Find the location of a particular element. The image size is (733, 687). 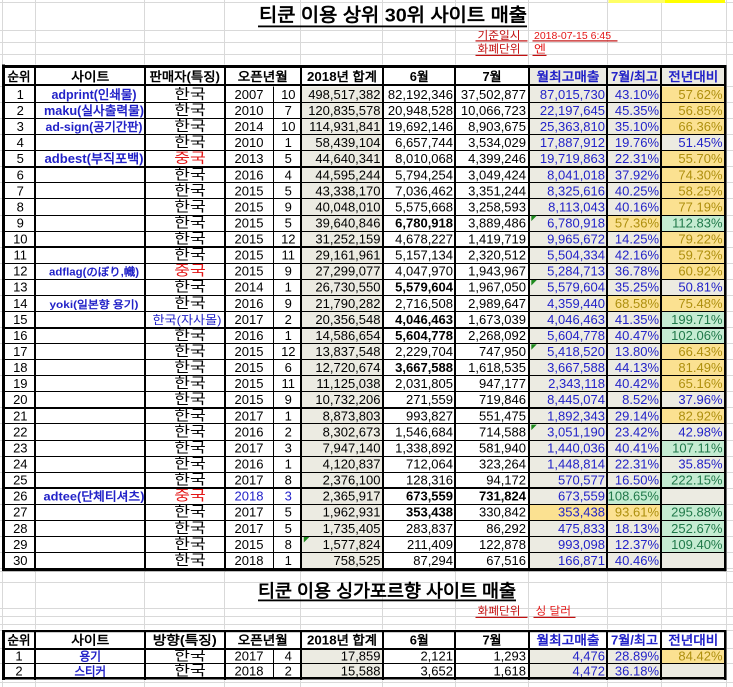

svg-text: 18.13% is located at coordinates (637, 528).